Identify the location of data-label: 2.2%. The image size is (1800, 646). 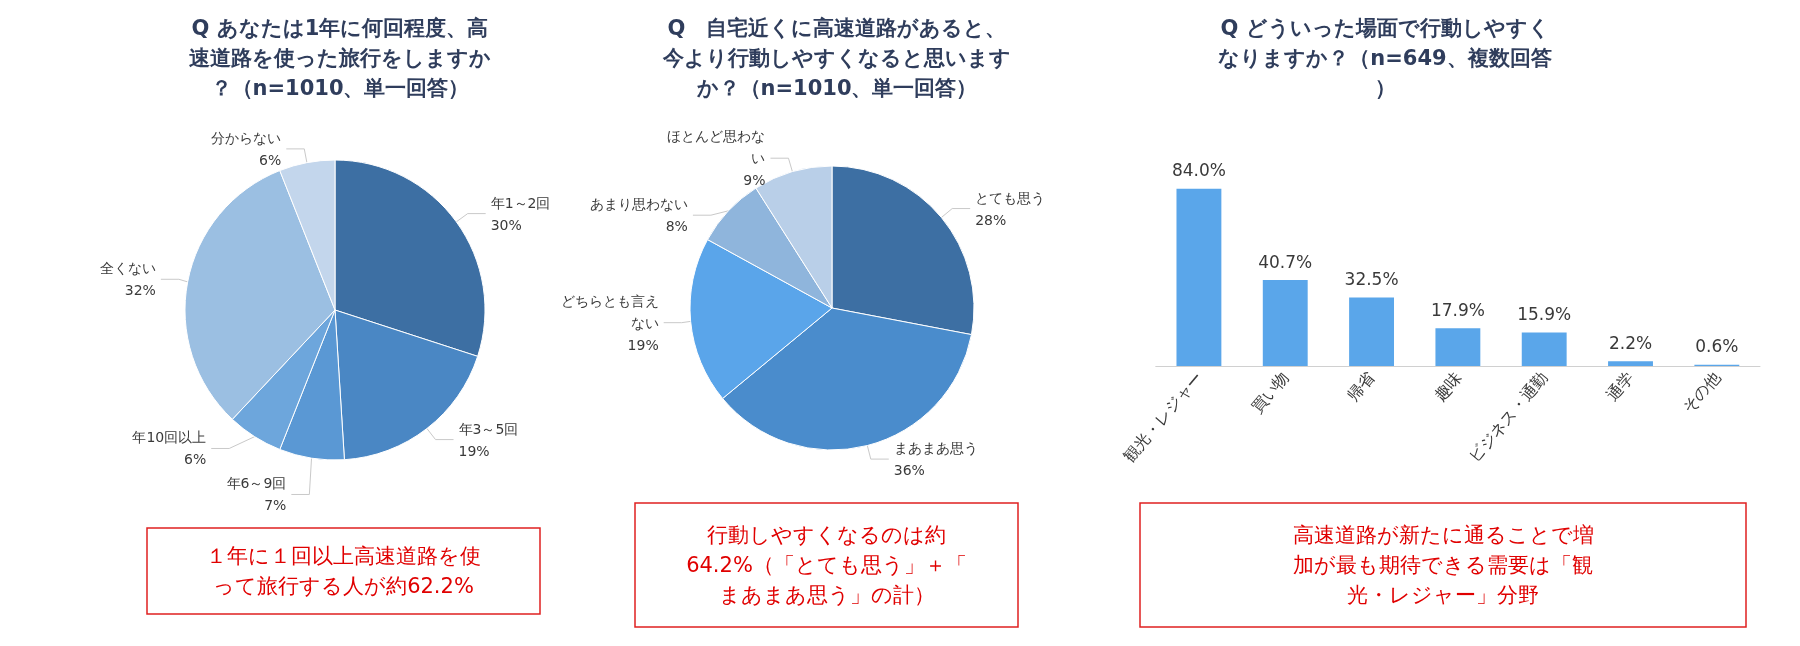
(1630, 342).